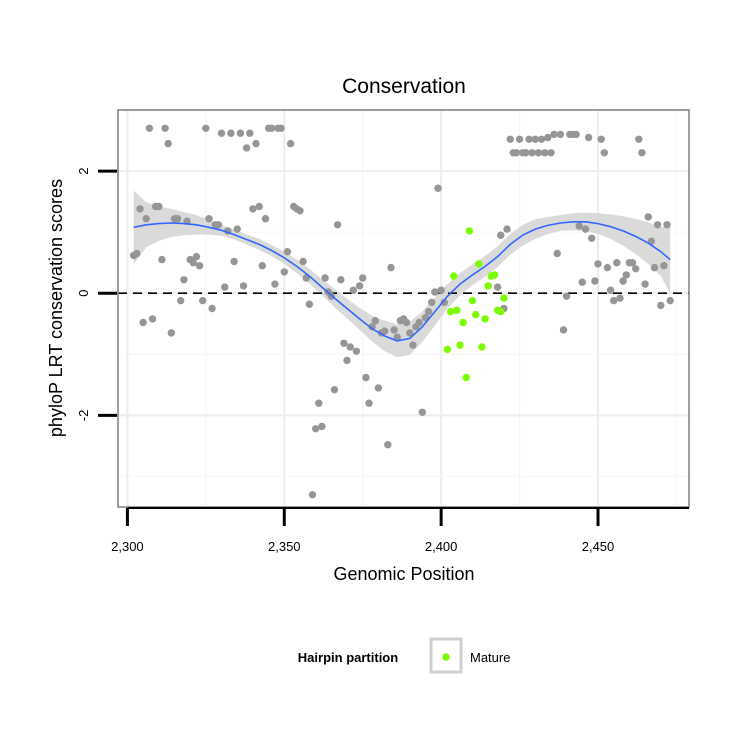 The height and width of the screenshot is (750, 750). I want to click on x-axis: 2,300 2,350 2,400 2,450, so click(400, 530).